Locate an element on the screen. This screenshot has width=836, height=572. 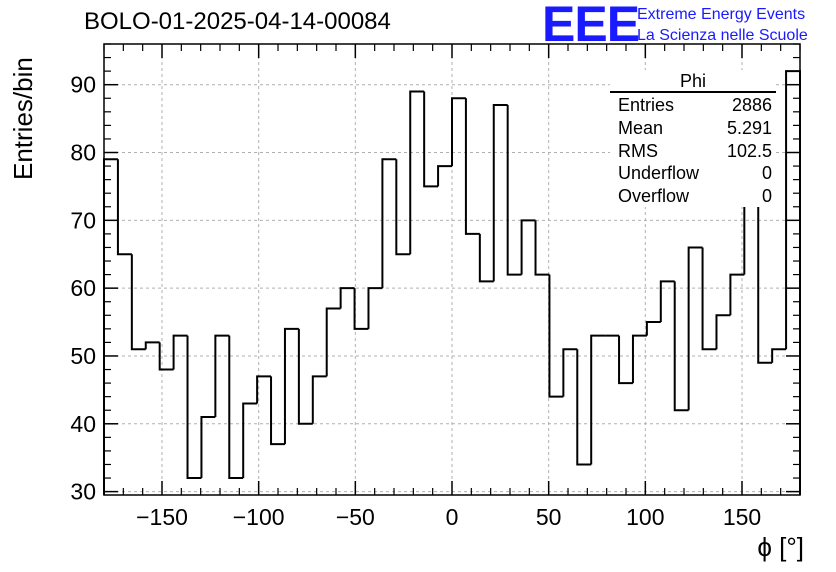
y-tick-label: 90 is located at coordinates (83, 85).